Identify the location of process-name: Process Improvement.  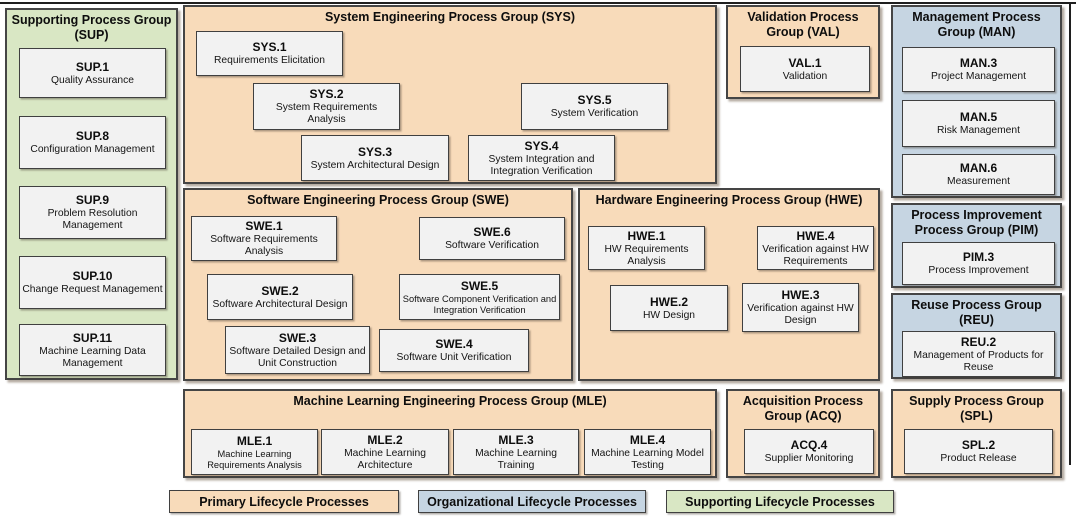
(978, 271).